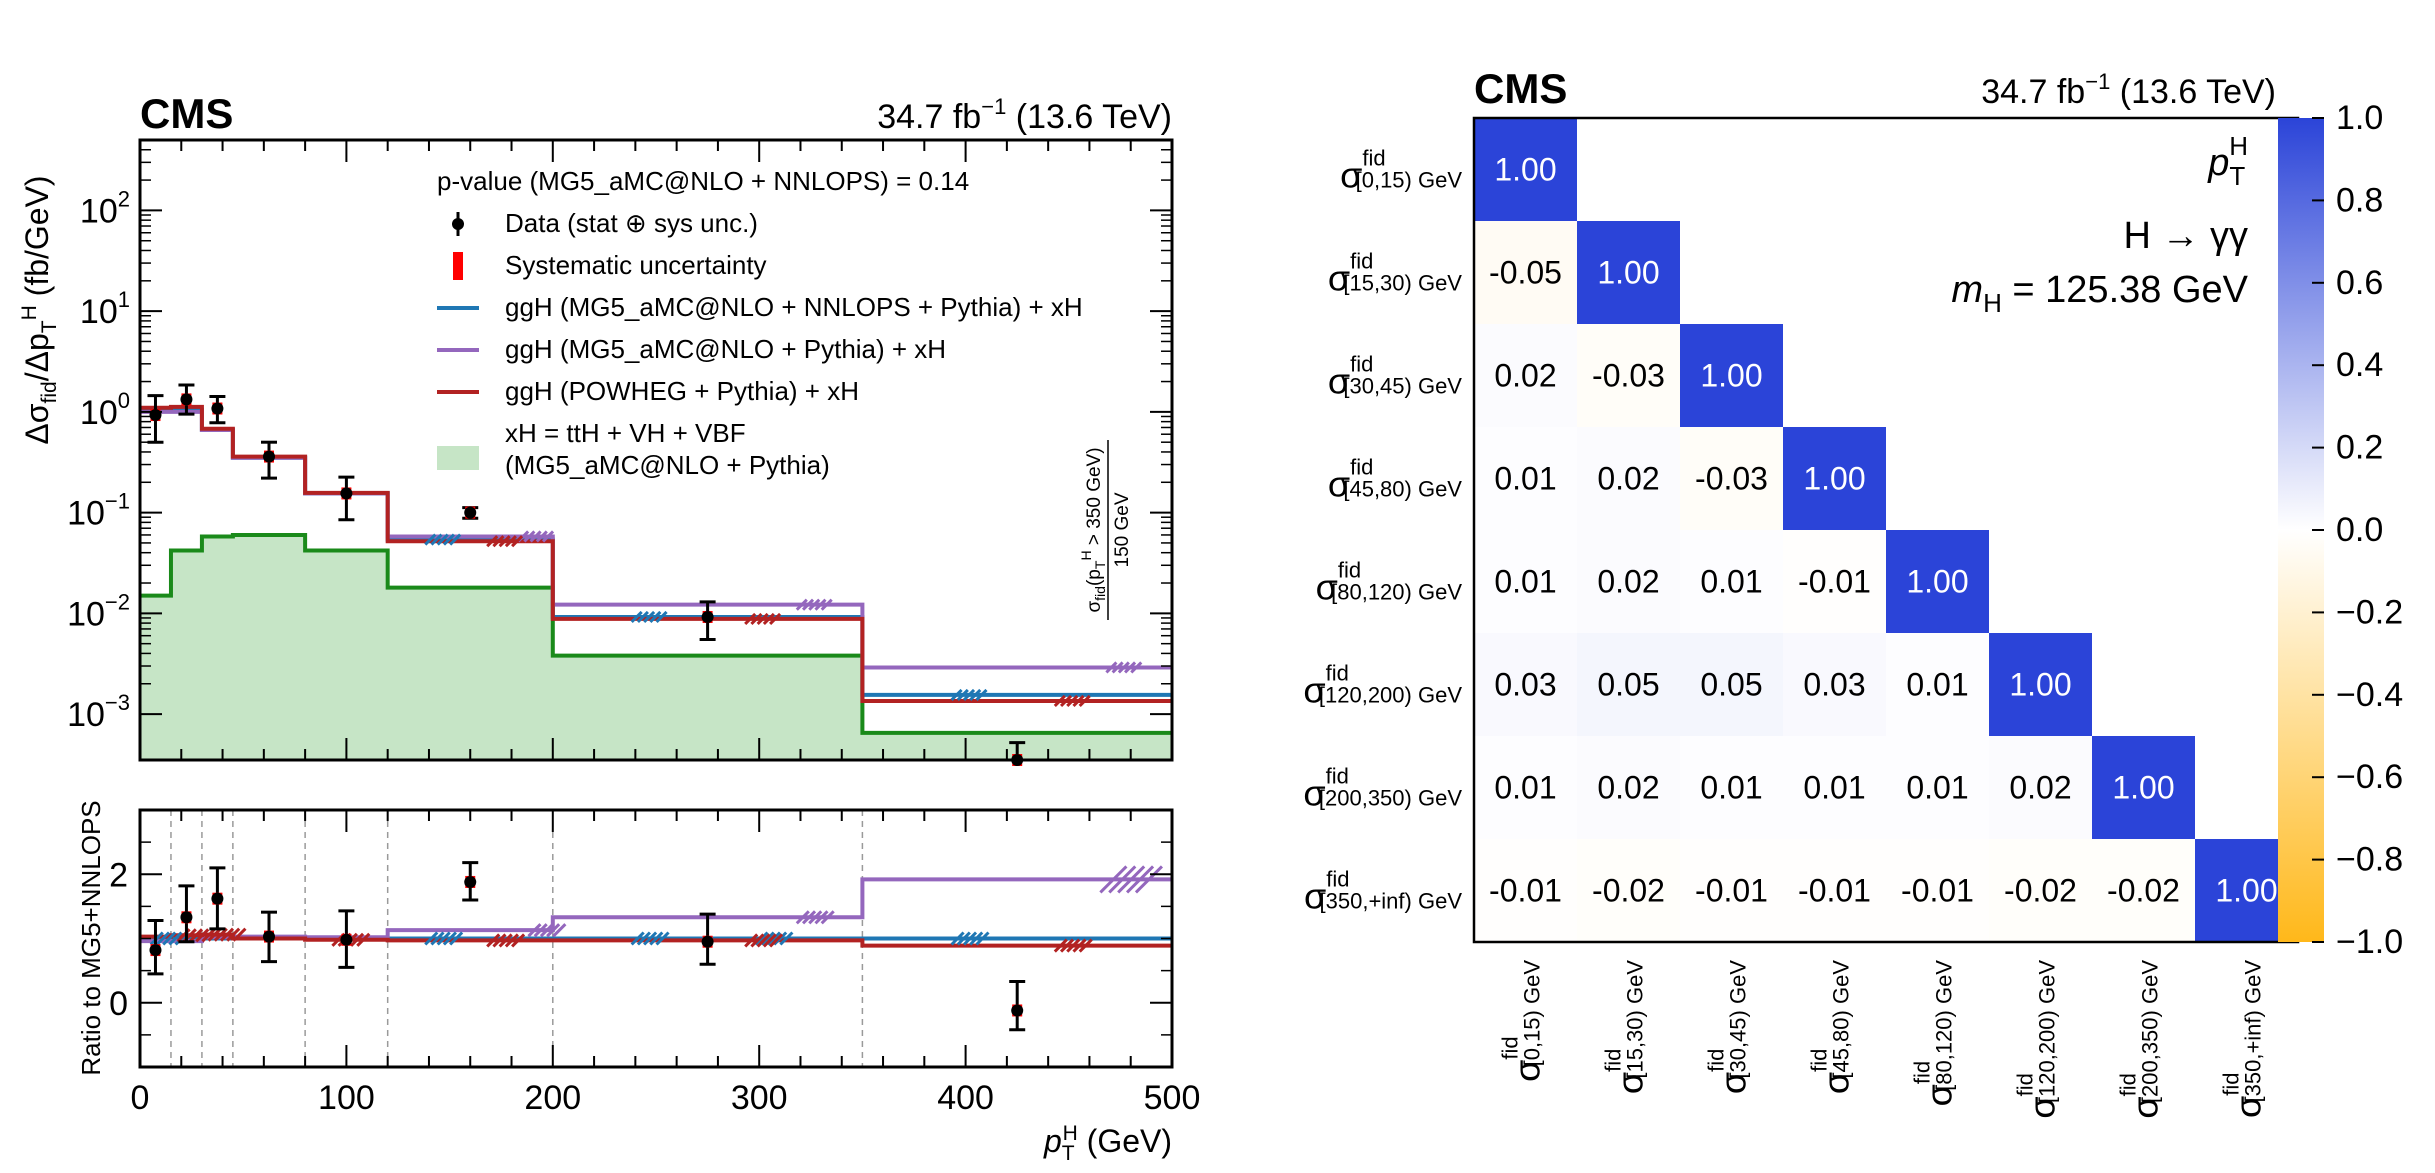  I want to click on row-label: σfid [80,120) GeV, so click(1389, 583).